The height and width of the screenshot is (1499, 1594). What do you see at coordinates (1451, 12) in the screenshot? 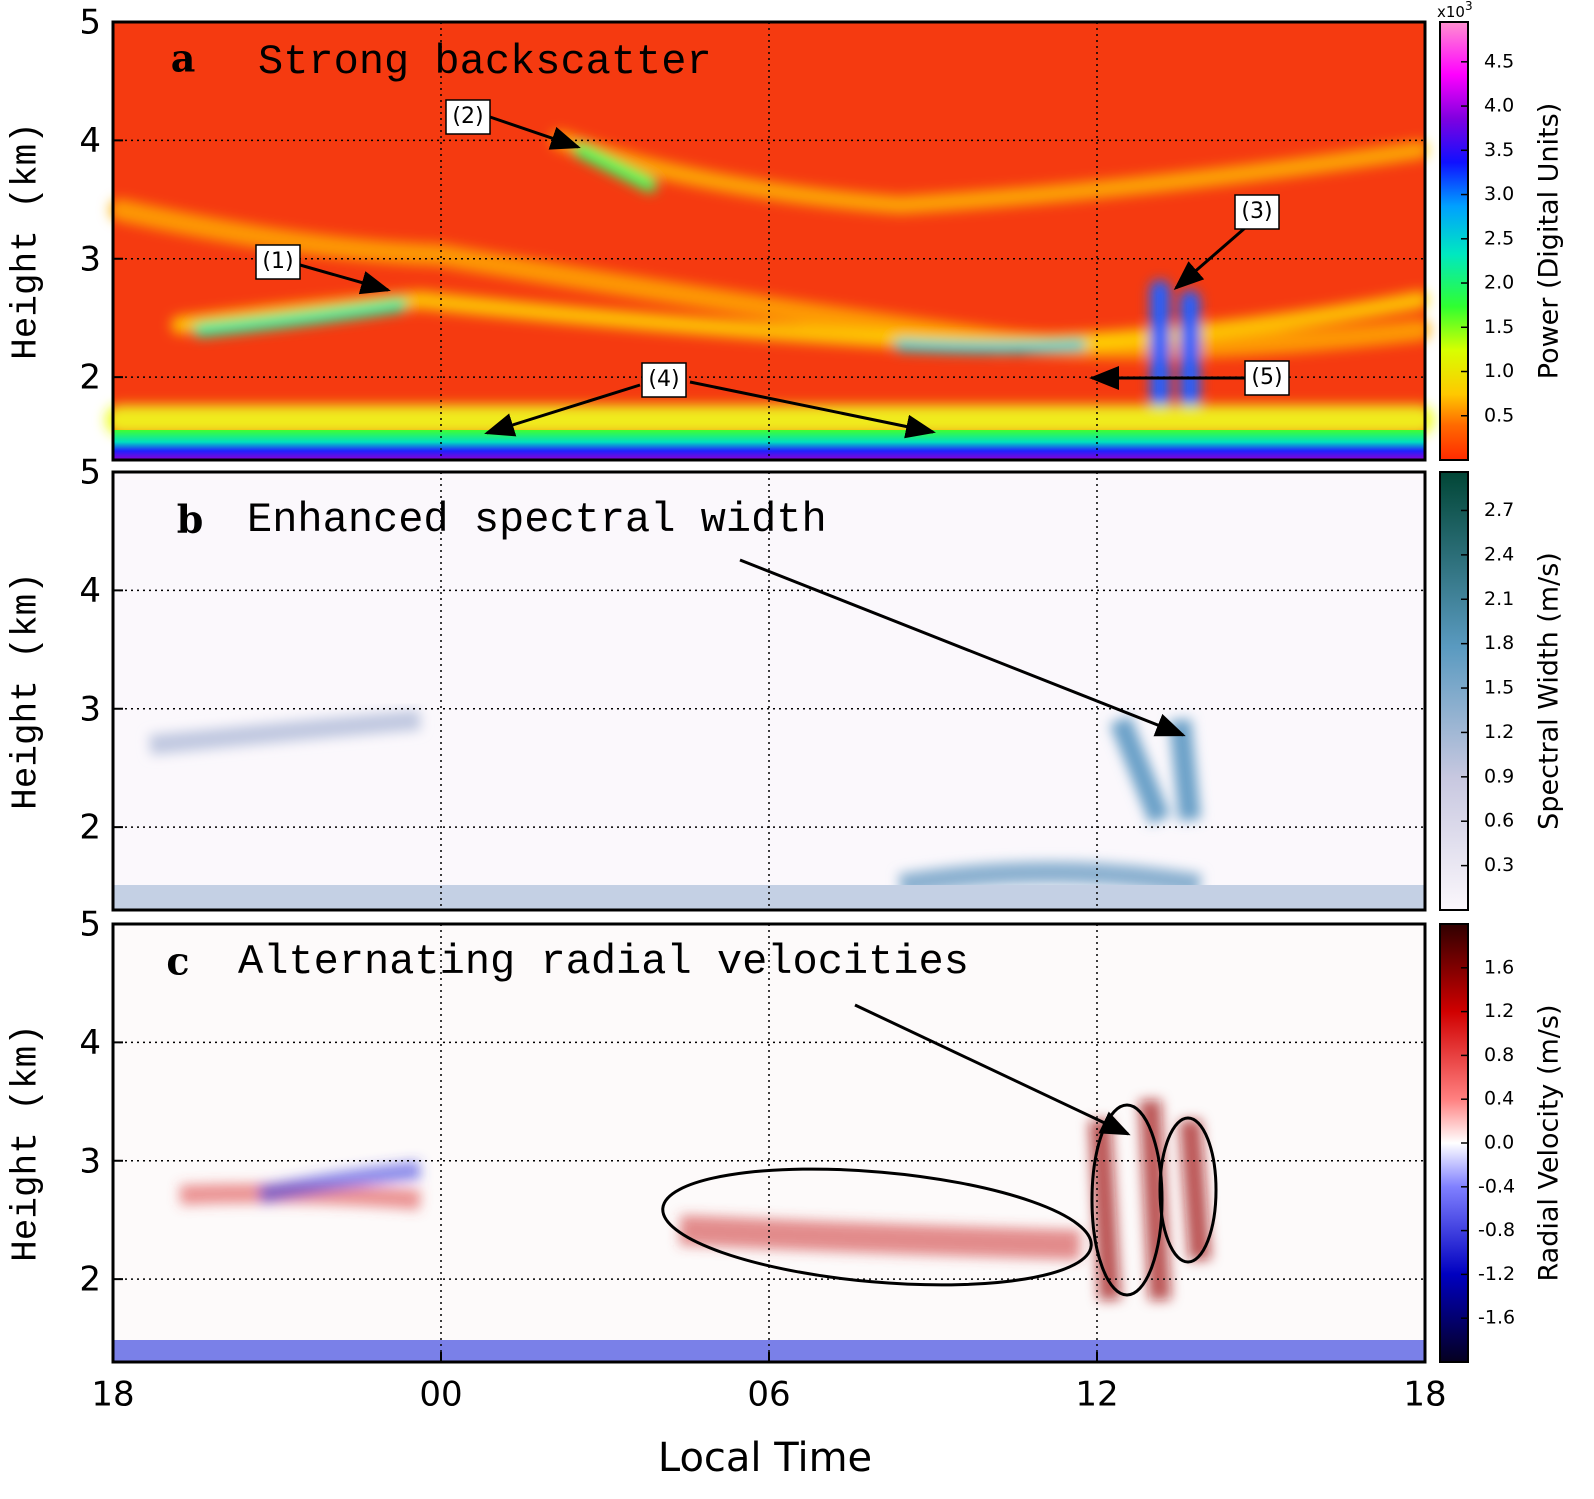
I see `multiplier-base: x10` at bounding box center [1451, 12].